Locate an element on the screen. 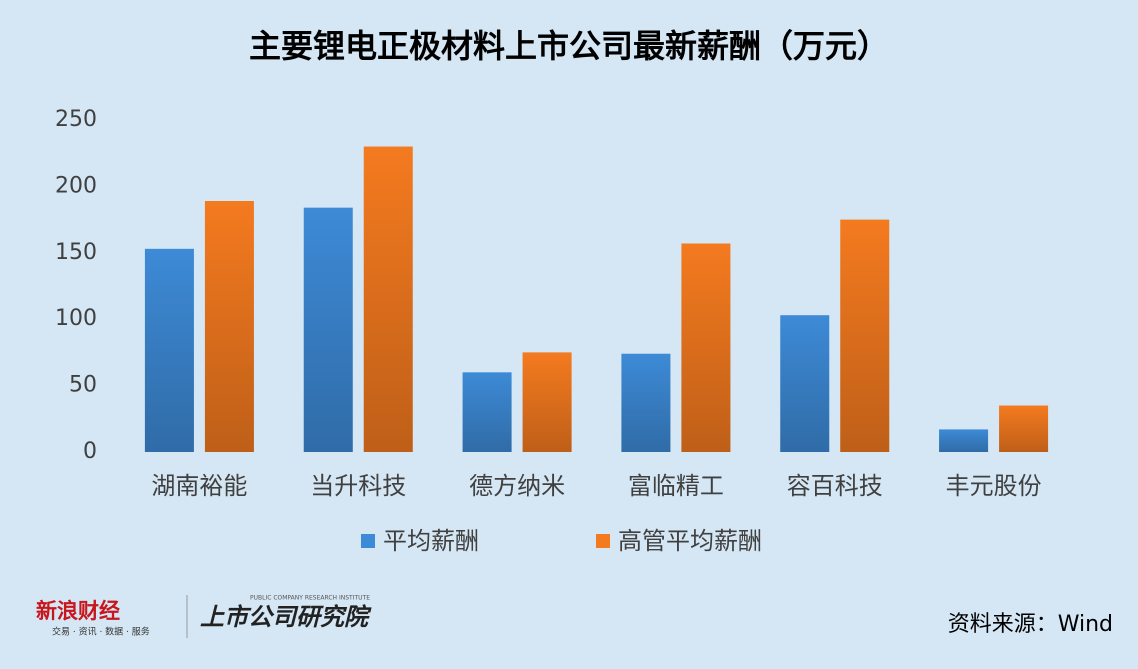  x-tick-label: 容百科技 is located at coordinates (835, 486).